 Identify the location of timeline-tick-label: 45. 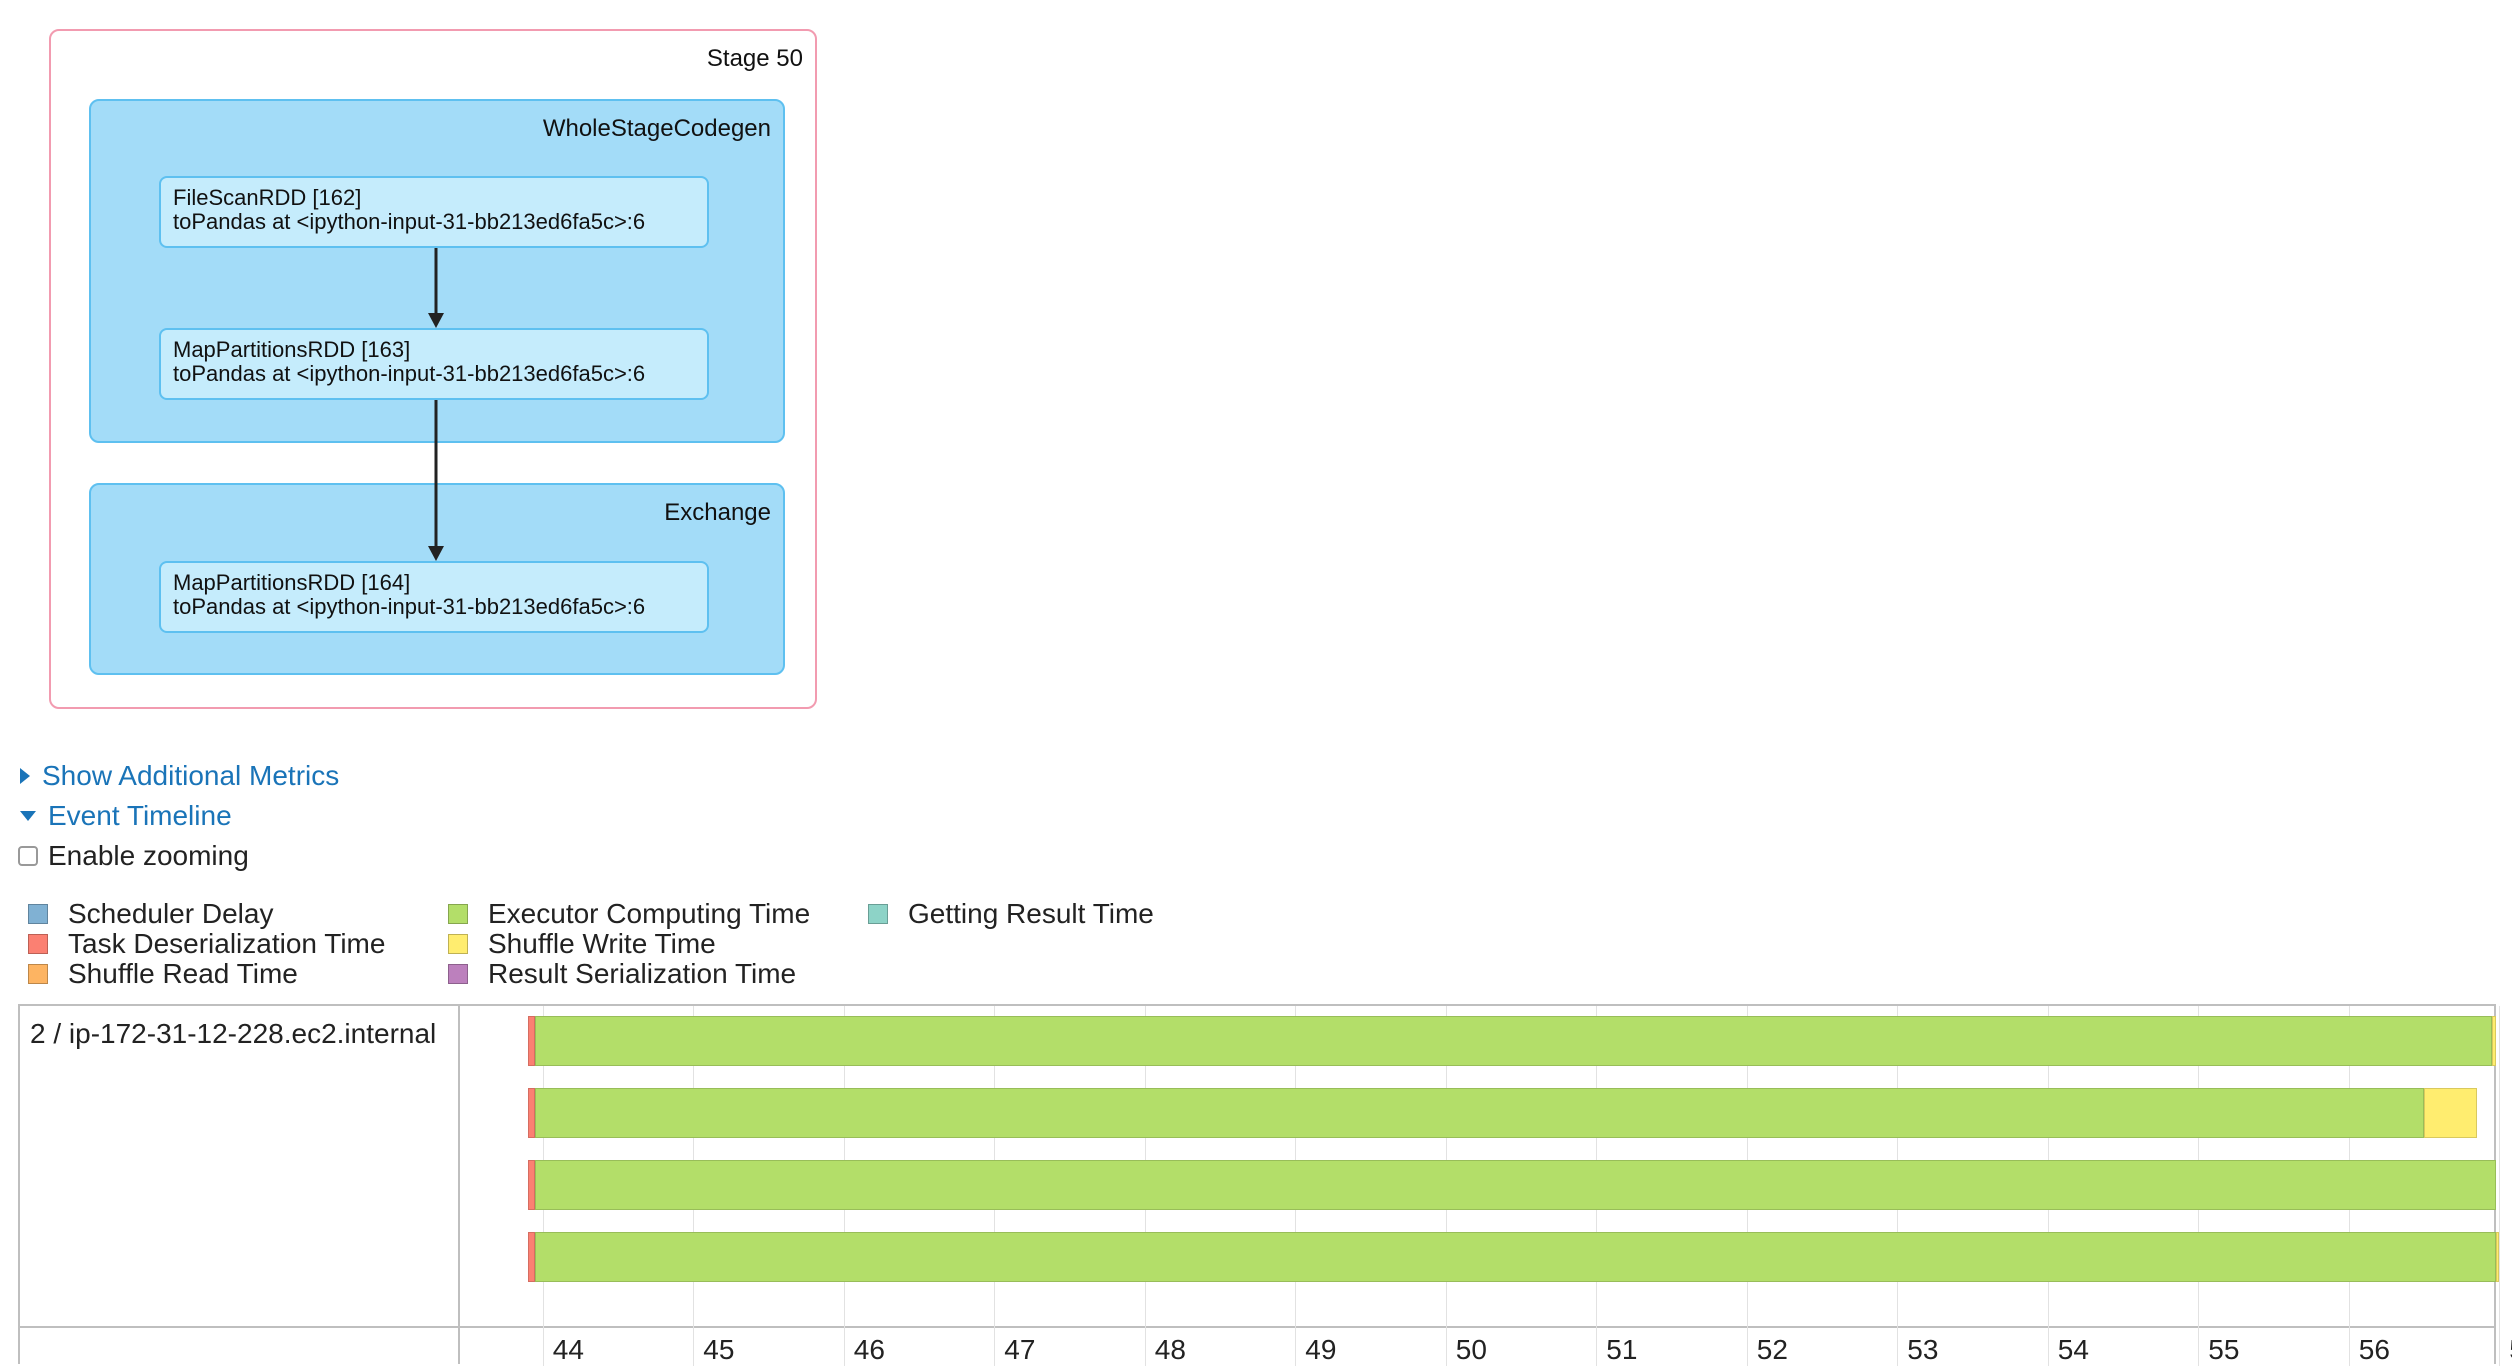
(719, 1349).